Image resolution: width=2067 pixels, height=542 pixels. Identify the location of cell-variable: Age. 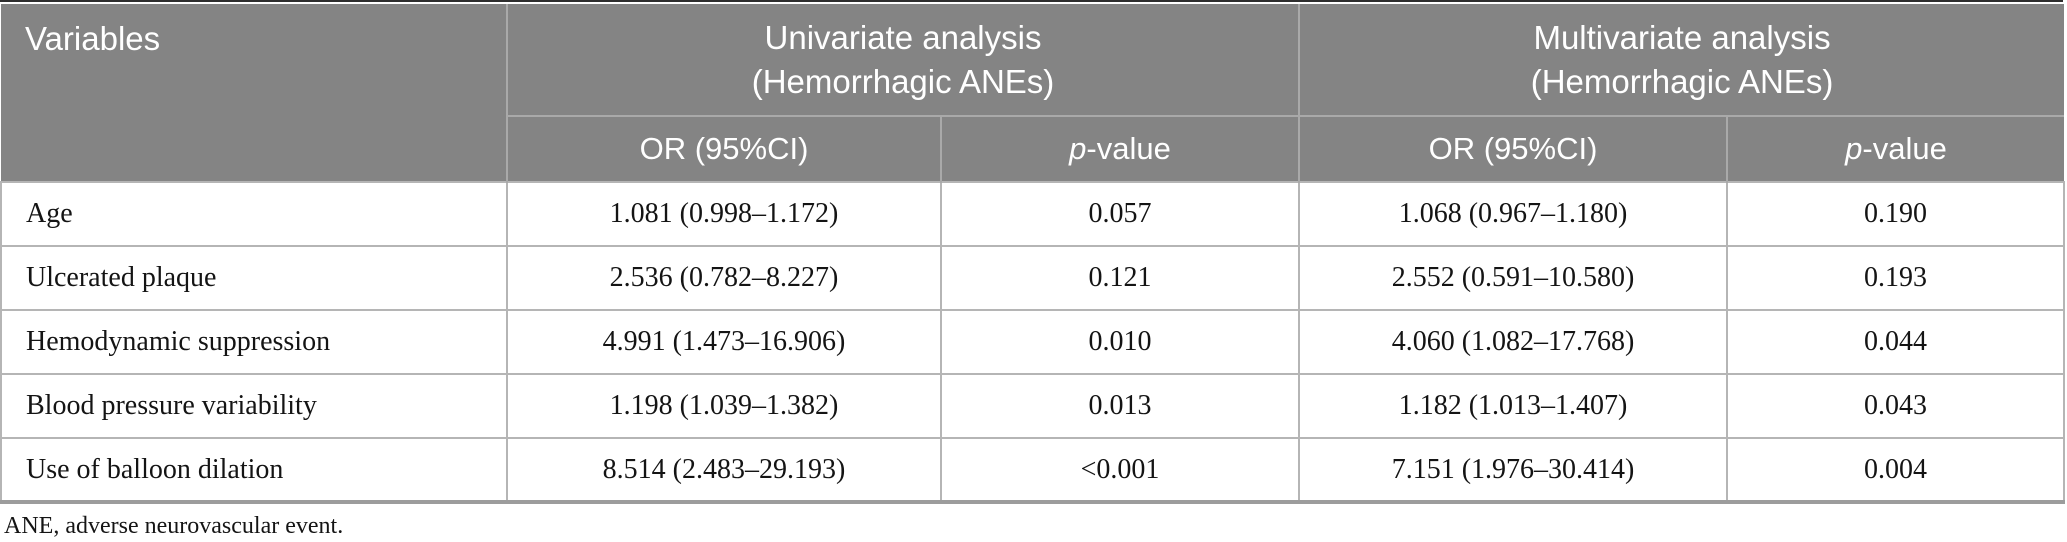
(254, 214).